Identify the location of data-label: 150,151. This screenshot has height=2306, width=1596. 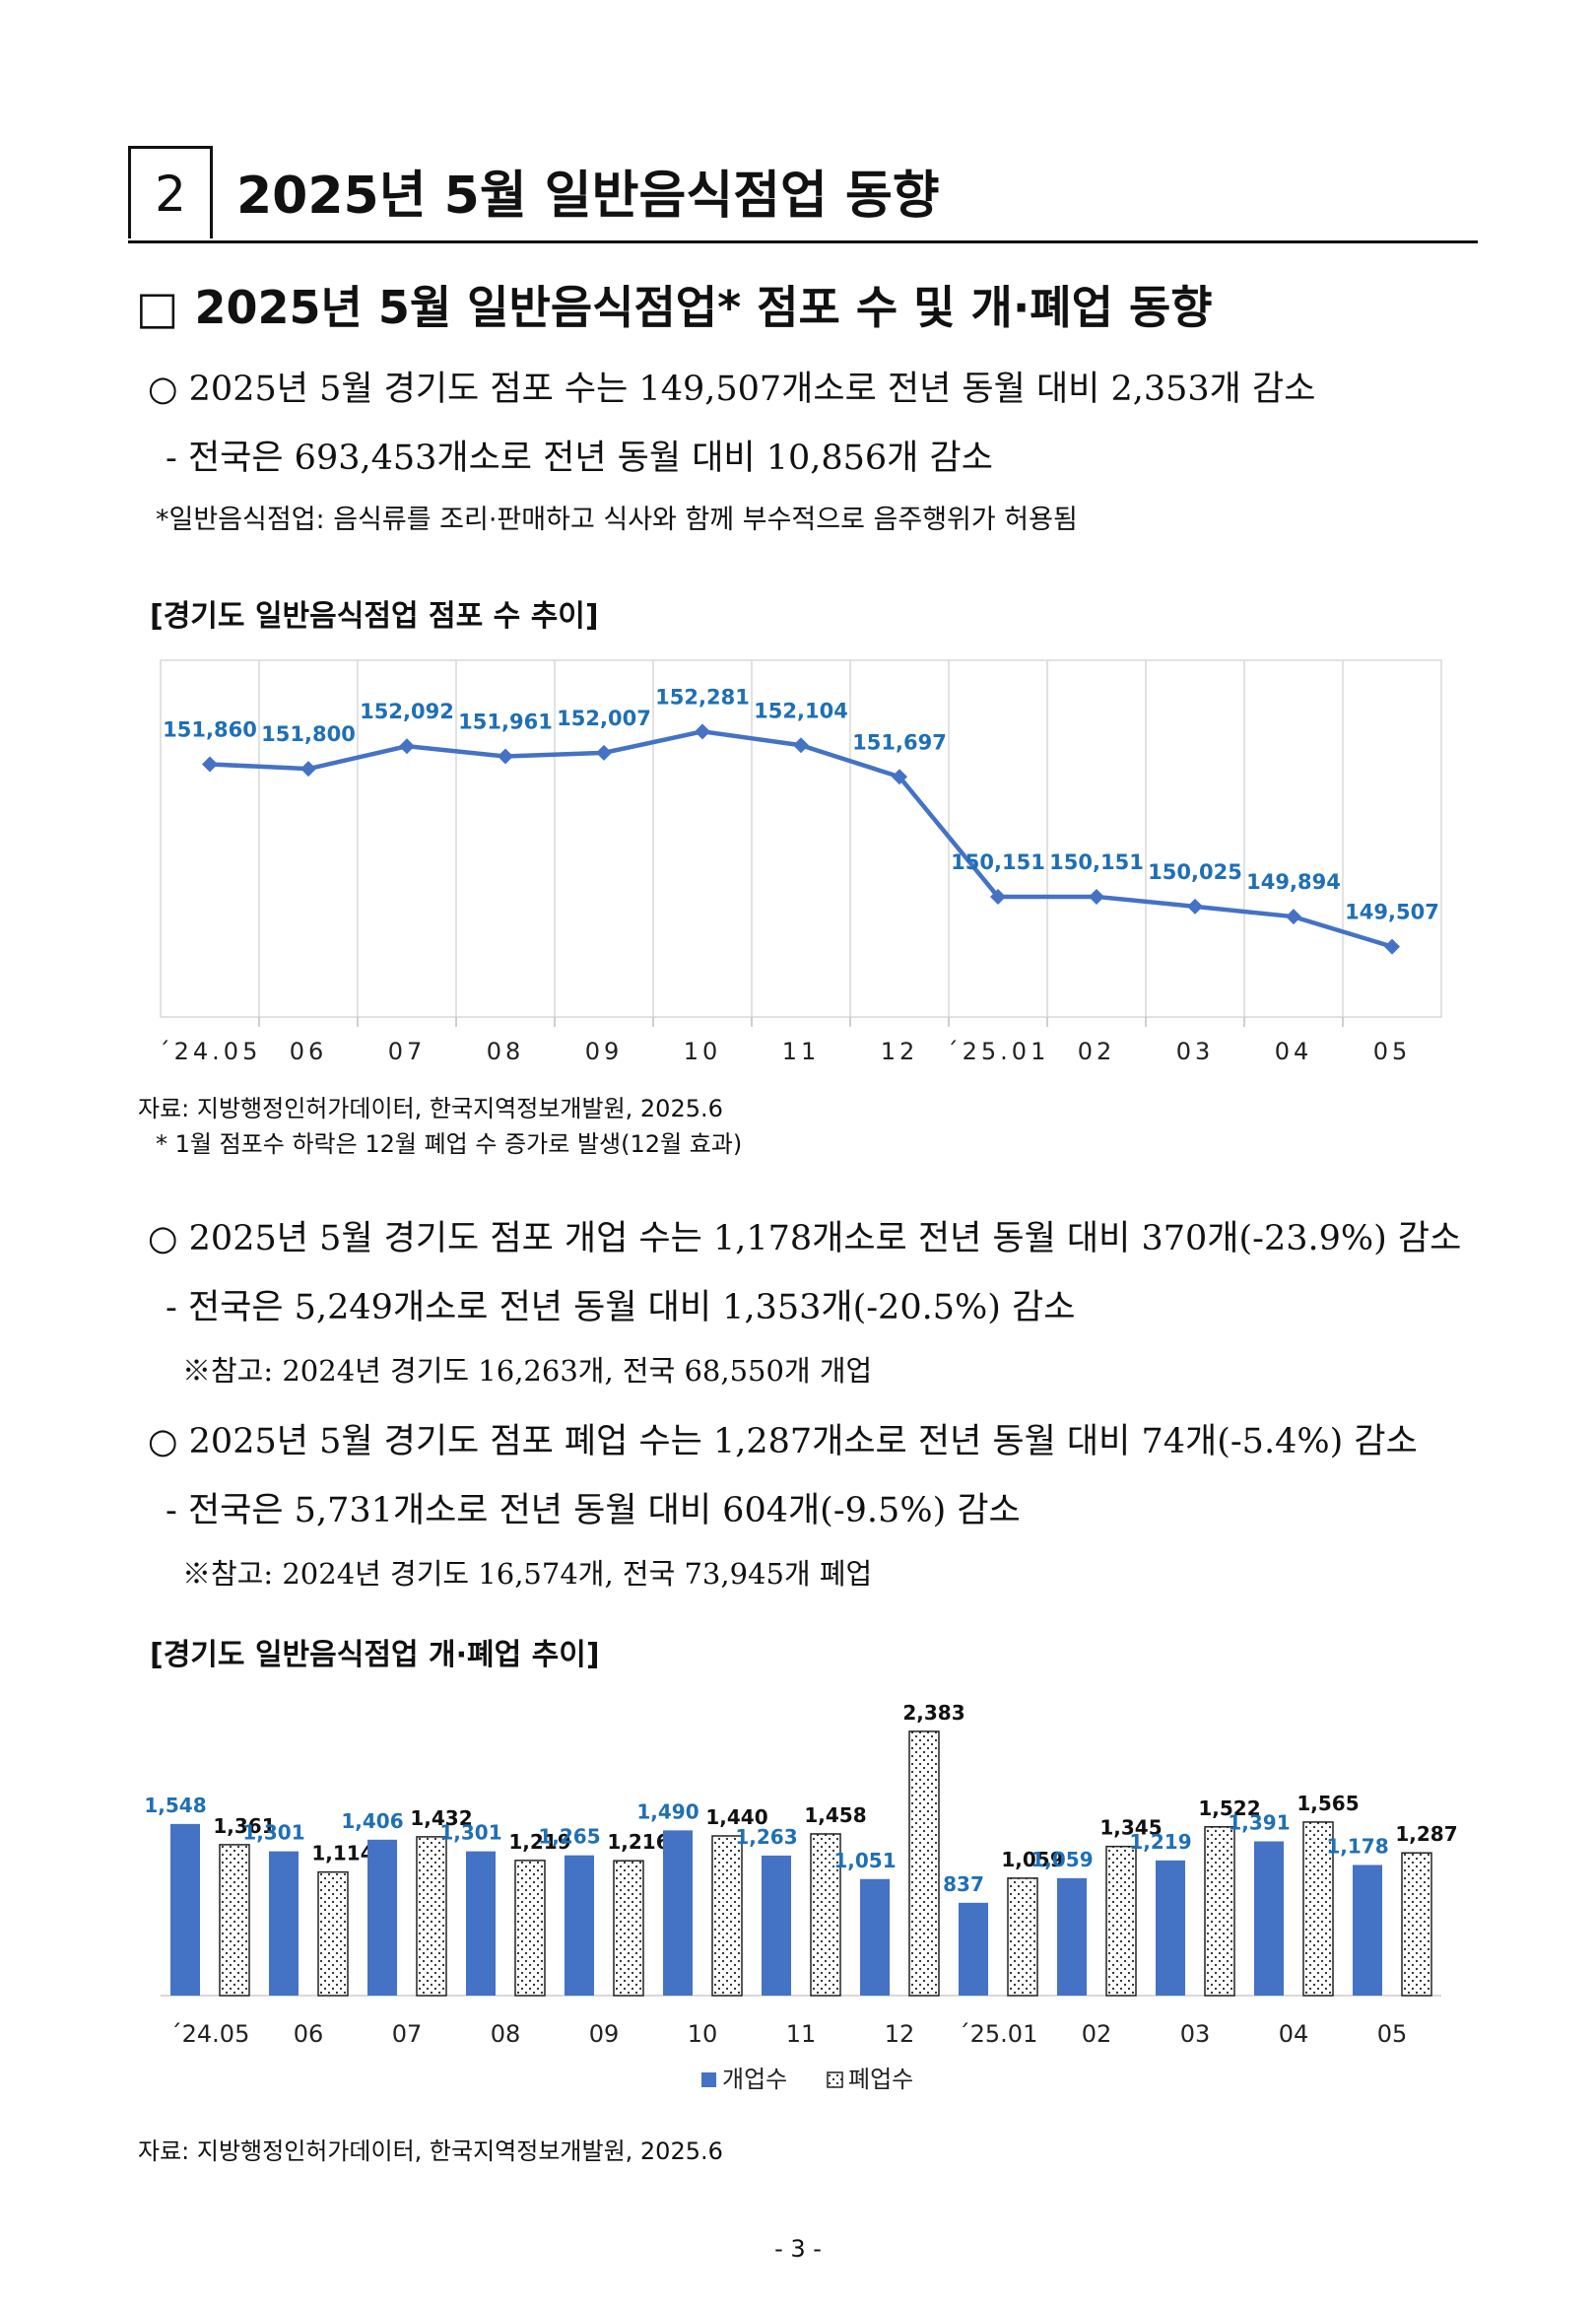
(1097, 862).